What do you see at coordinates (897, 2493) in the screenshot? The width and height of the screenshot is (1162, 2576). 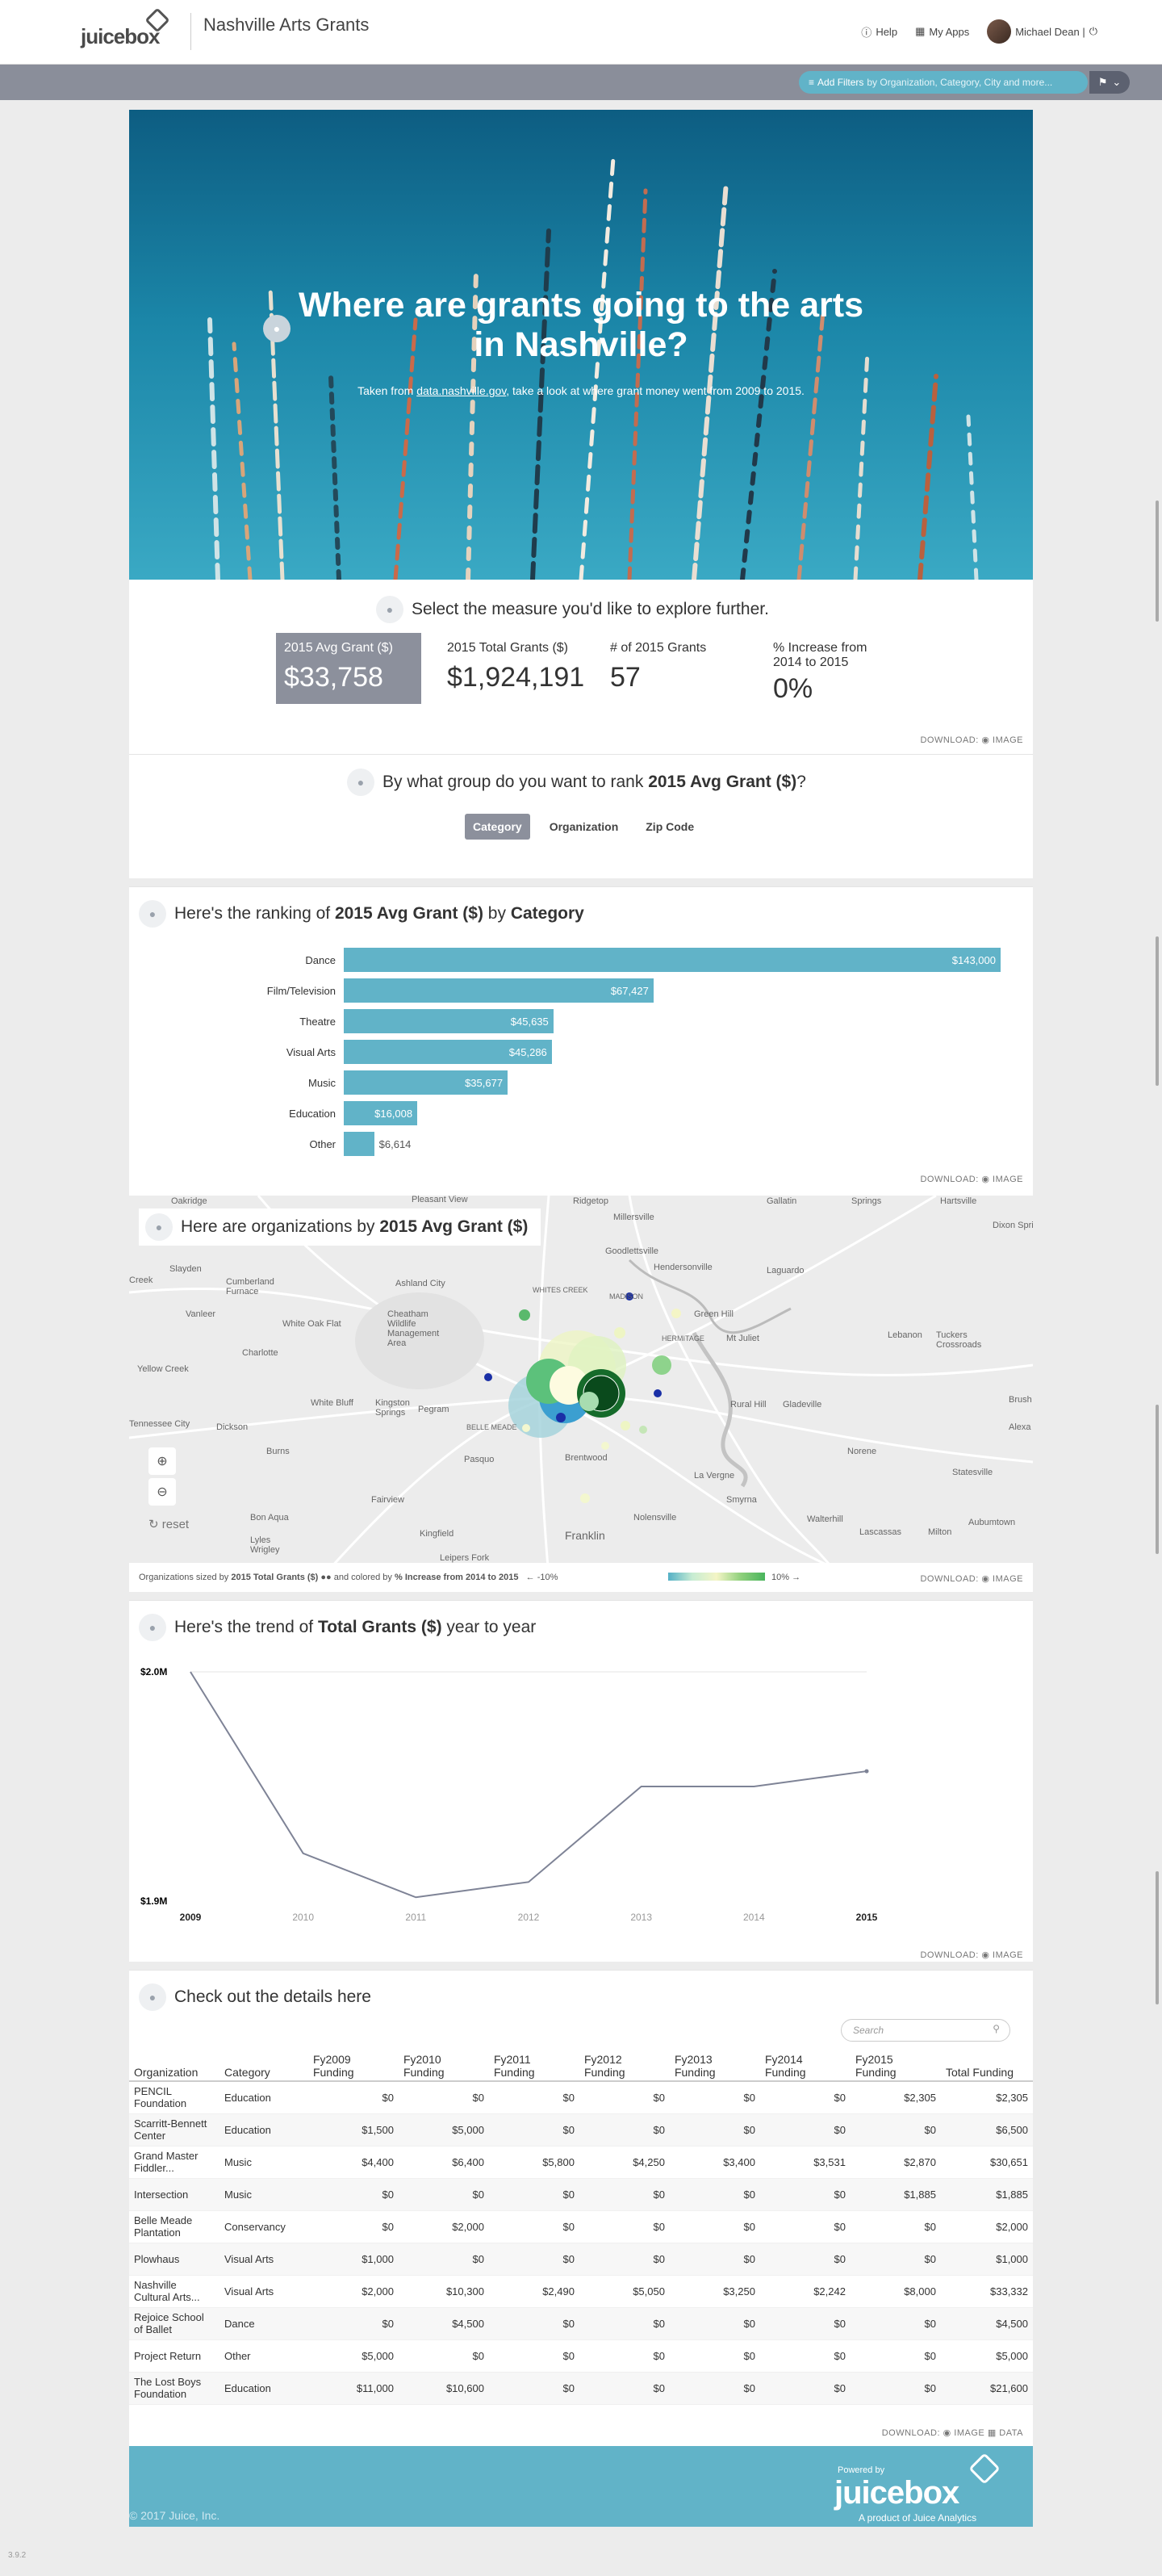 I see `footer-brand: juicebox` at bounding box center [897, 2493].